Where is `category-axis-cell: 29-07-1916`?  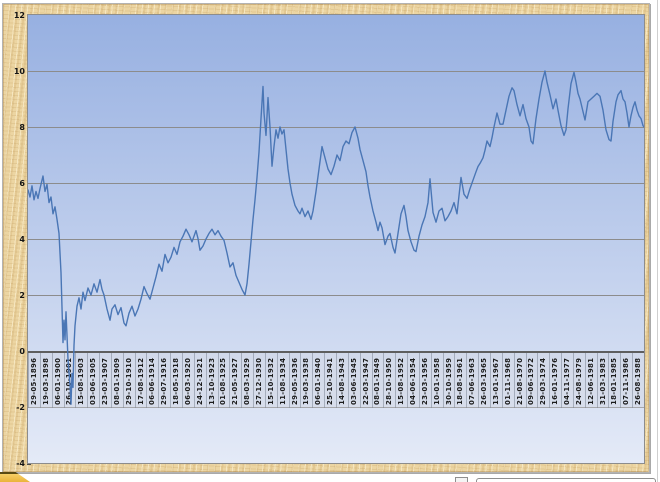
category-axis-cell: 29-07-1916 is located at coordinates (164, 380).